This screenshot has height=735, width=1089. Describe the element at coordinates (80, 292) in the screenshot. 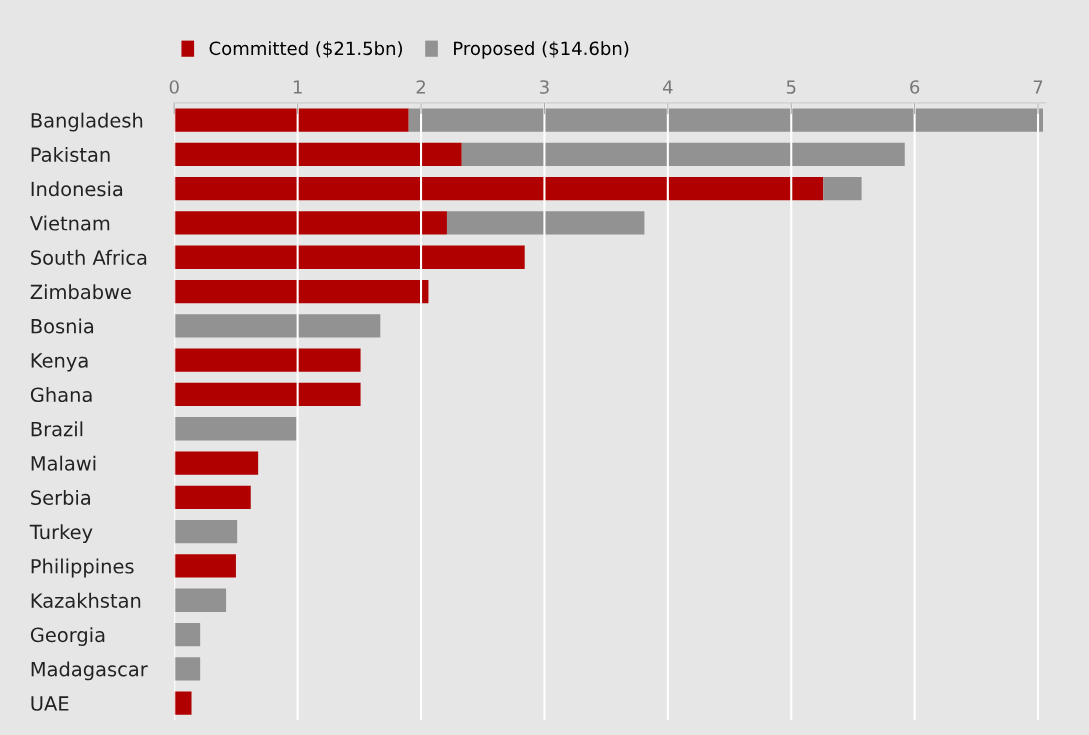

I see `y-tick-label: Zimbabwe` at that location.